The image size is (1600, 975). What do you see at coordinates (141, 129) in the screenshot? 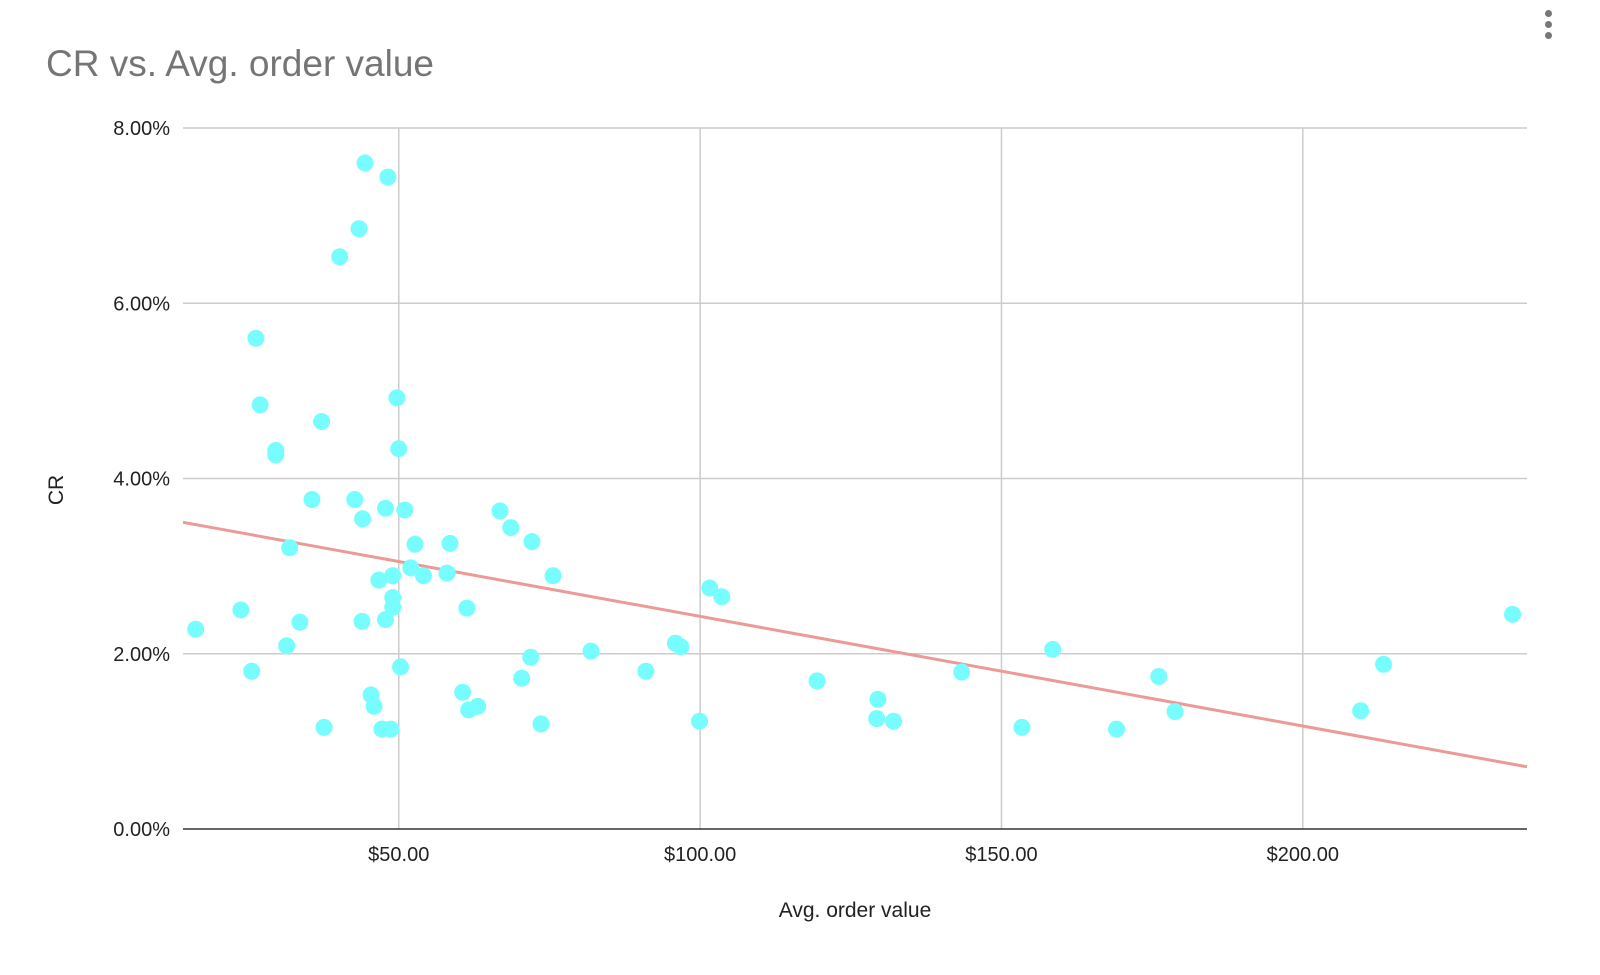
I see `y-tick-label: 8.00%` at bounding box center [141, 129].